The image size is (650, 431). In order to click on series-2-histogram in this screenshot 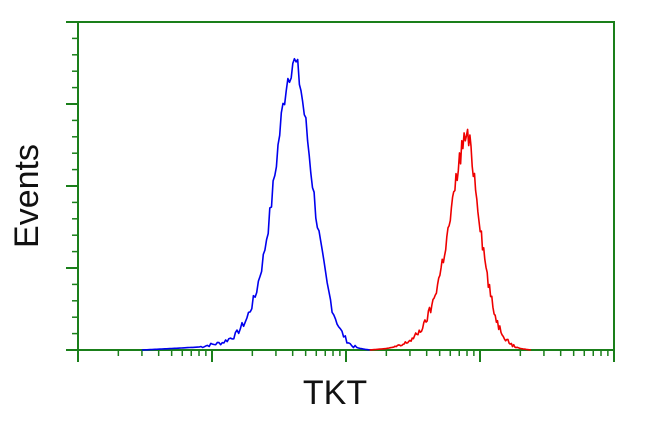, I will do `click(450, 239)`.